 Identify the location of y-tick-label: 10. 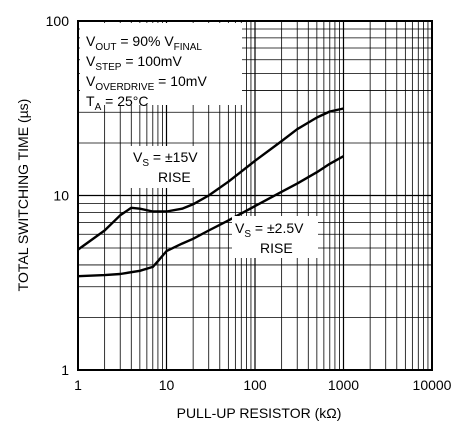
(61, 196).